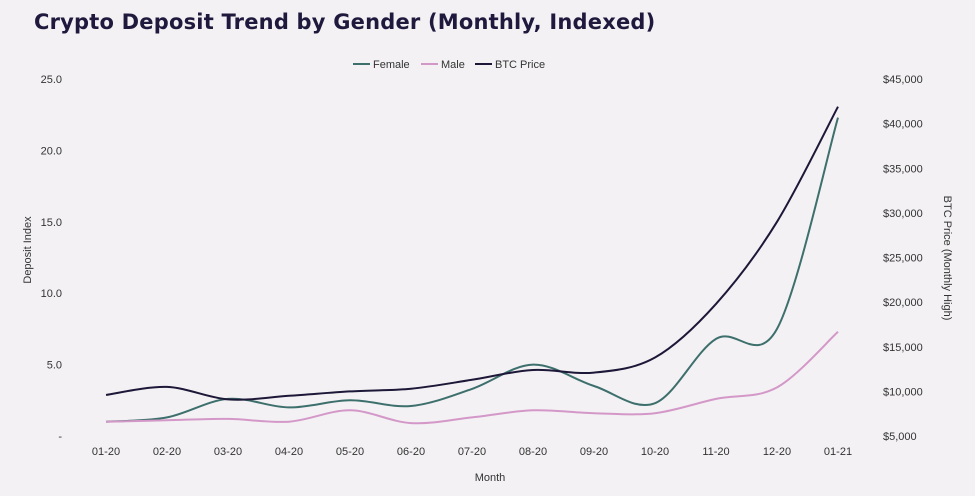 Image resolution: width=975 pixels, height=496 pixels. I want to click on x-tick-label: 03-20, so click(228, 452).